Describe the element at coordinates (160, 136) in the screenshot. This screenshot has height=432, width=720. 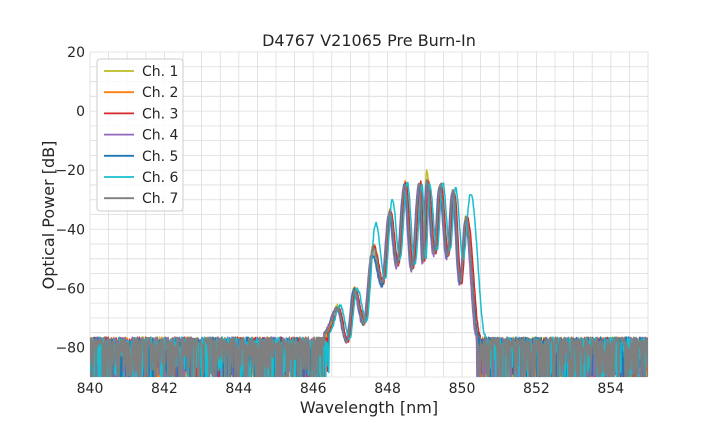
I see `legend-label: Ch. 4` at that location.